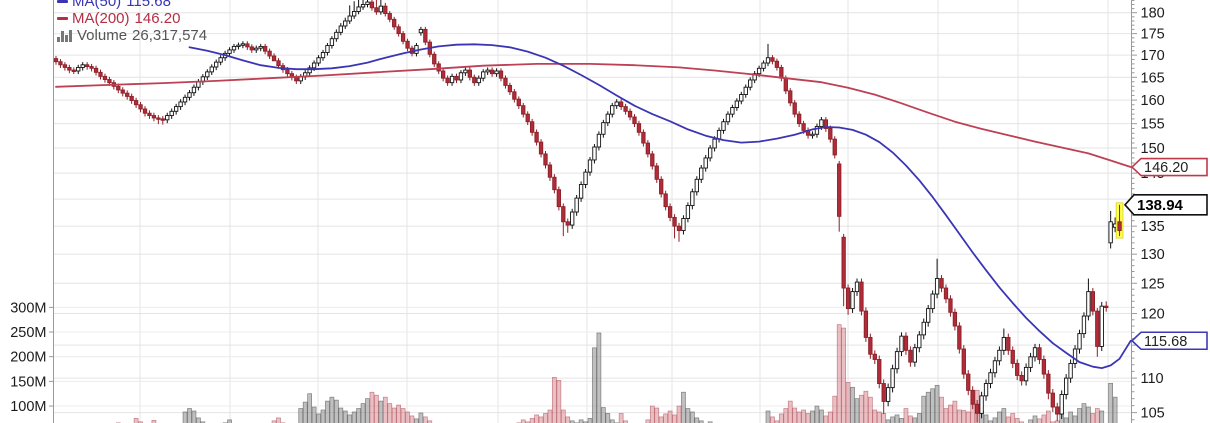 This screenshot has height=423, width=1210. Describe the element at coordinates (1153, 101) in the screenshot. I see `price-axis-label: 160` at that location.